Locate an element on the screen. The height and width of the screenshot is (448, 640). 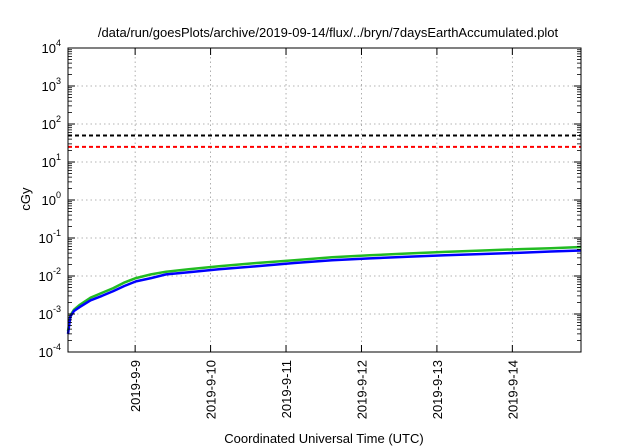
x-tick-label: 2019-9-14 is located at coordinates (512, 389).